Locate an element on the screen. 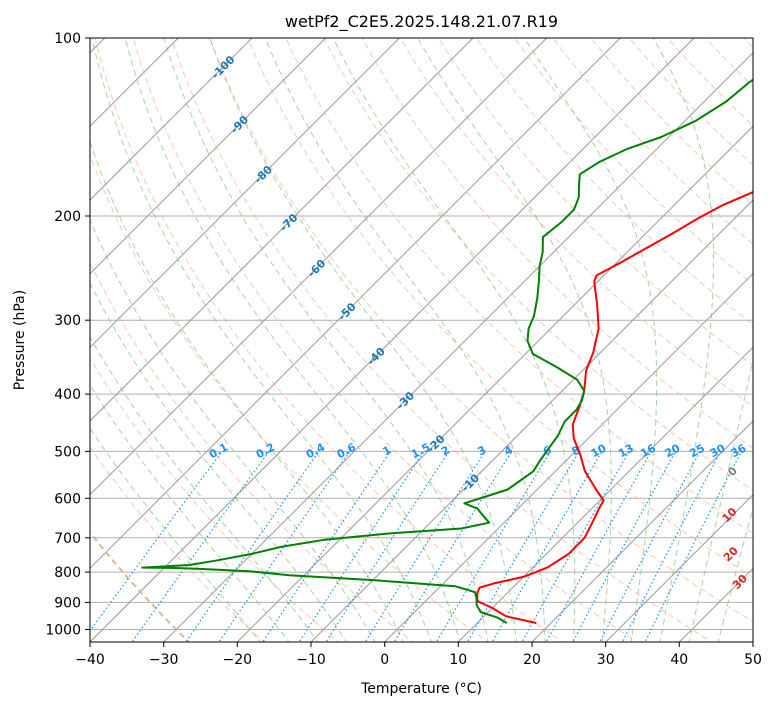 Image resolution: width=775 pixels, height=708 pixels. mixing-ratio-label: 36 is located at coordinates (739, 450).